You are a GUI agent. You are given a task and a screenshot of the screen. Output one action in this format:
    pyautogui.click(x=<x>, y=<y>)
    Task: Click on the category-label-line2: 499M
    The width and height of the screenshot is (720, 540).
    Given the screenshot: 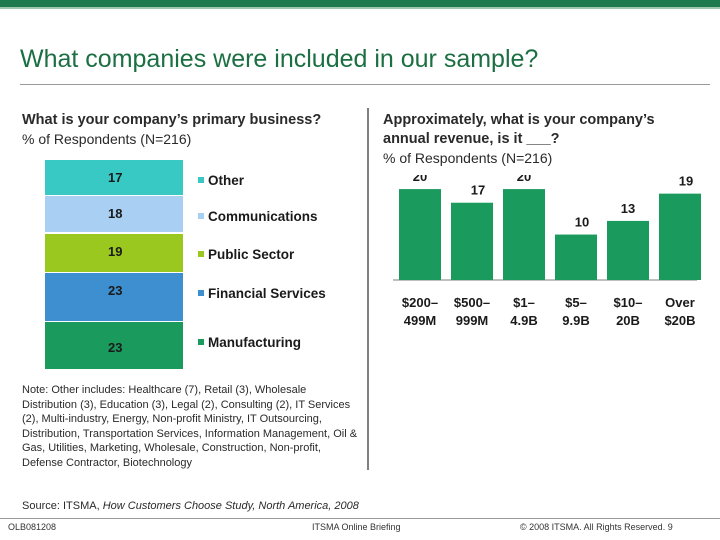 What is the action you would take?
    pyautogui.click(x=420, y=320)
    